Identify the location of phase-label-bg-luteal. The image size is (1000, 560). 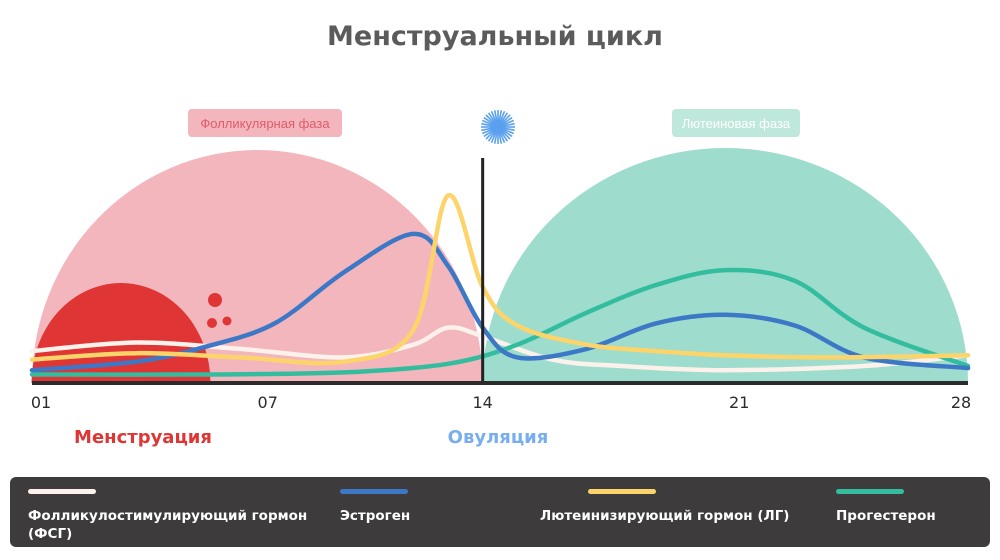
(736, 123).